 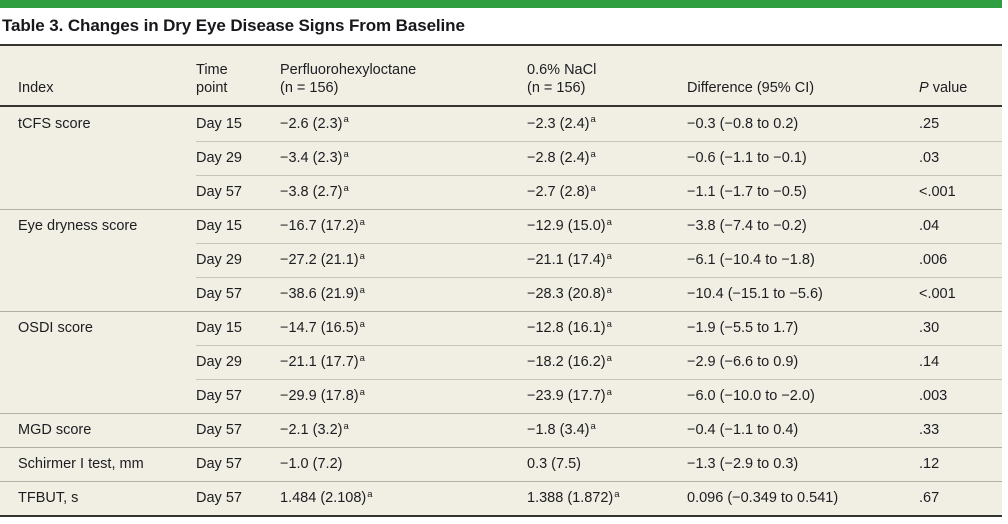 I want to click on difference-cell: −1.9 (−5.5 to 1.7), so click(x=743, y=328).